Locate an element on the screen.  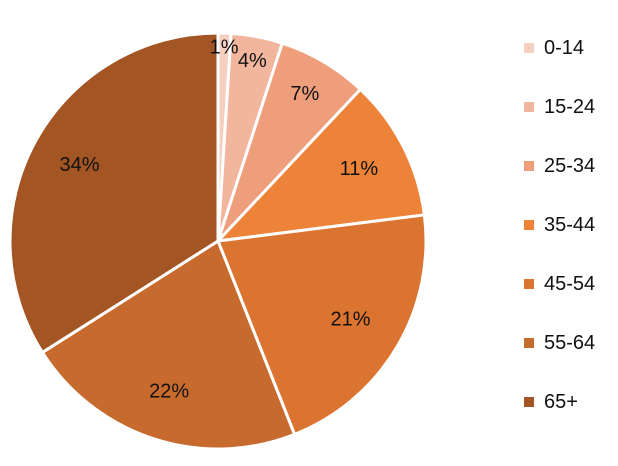
legend-label-0-14: 0-14 is located at coordinates (564, 48).